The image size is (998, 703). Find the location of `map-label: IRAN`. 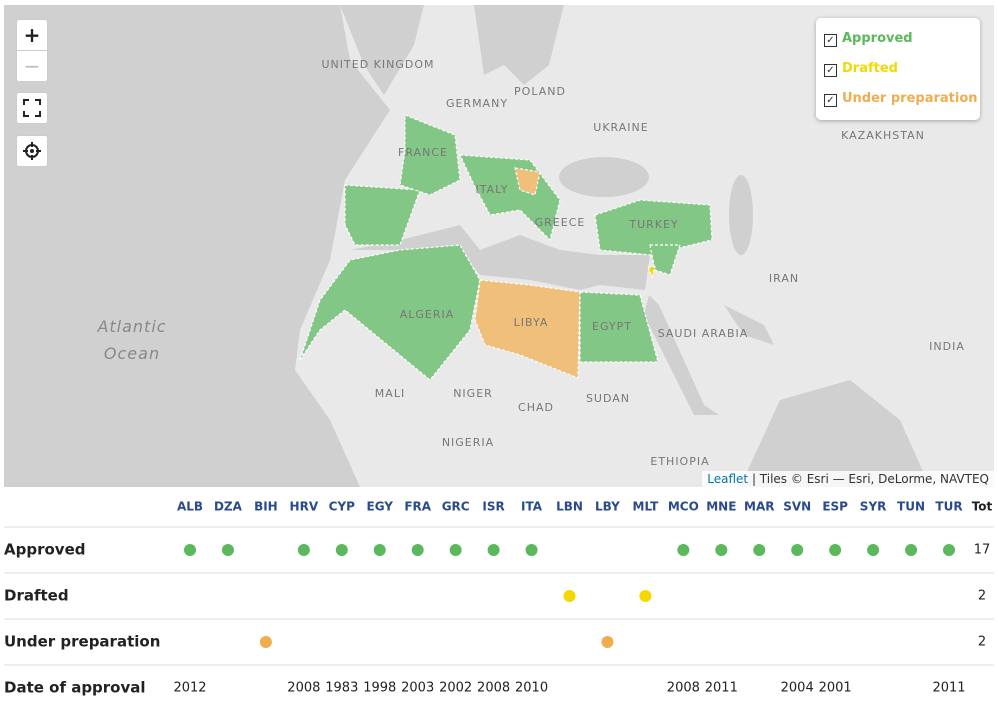

map-label: IRAN is located at coordinates (784, 278).